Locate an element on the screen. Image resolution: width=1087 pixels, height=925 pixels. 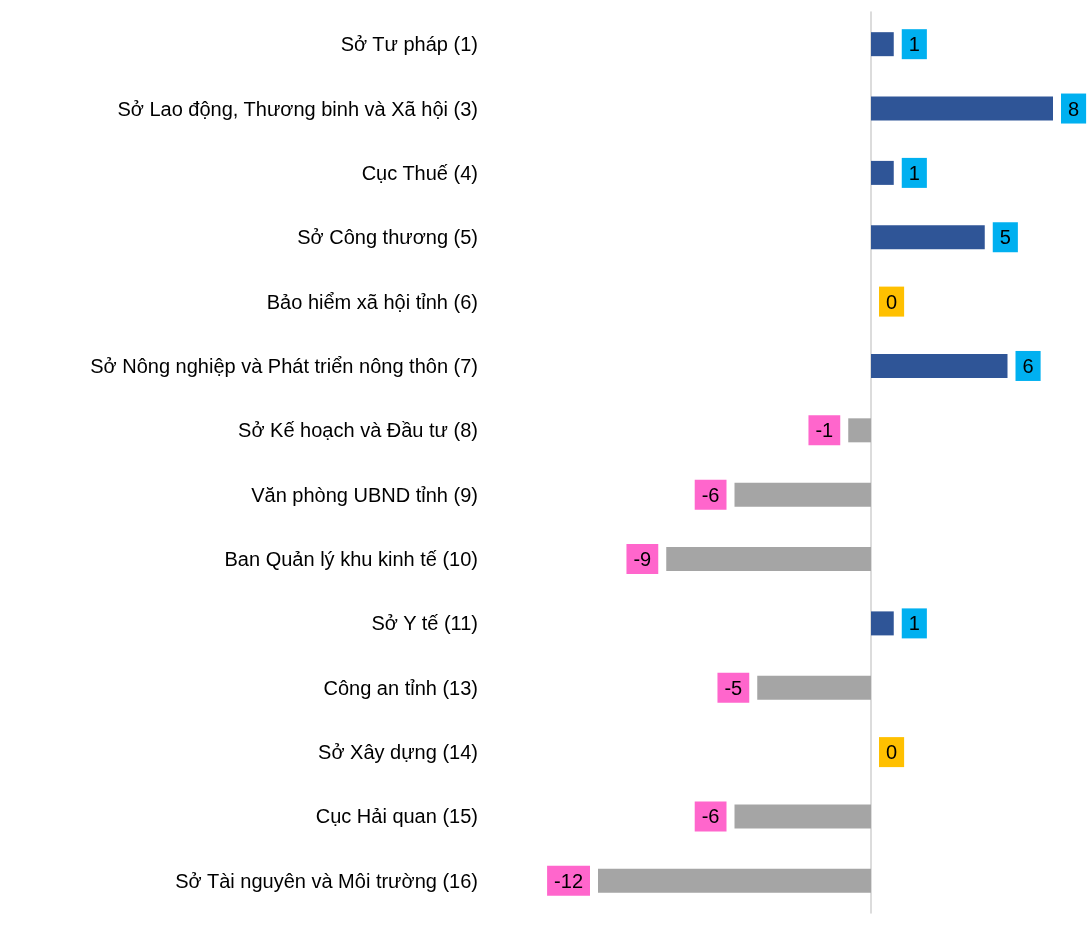
y-tick-label: Sở Tài nguyên và Môi trường (16) is located at coordinates (326, 880).